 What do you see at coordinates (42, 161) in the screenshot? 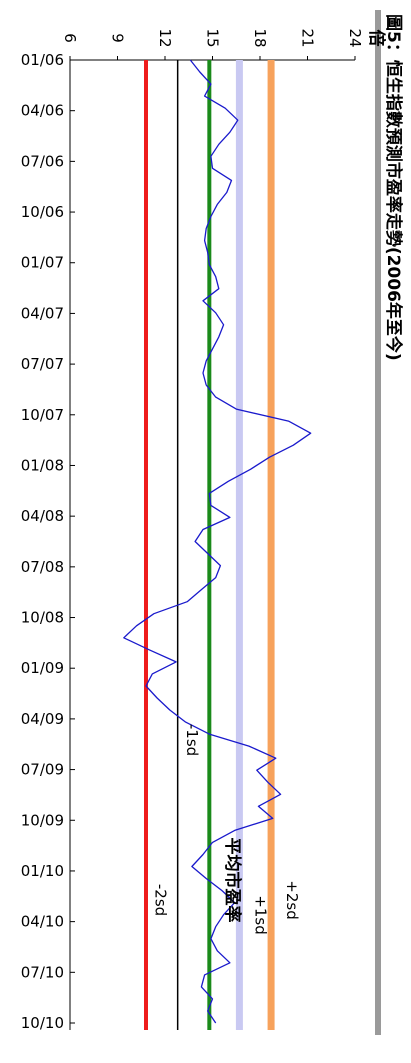
I see `time-tick-label: 07/06` at bounding box center [42, 161].